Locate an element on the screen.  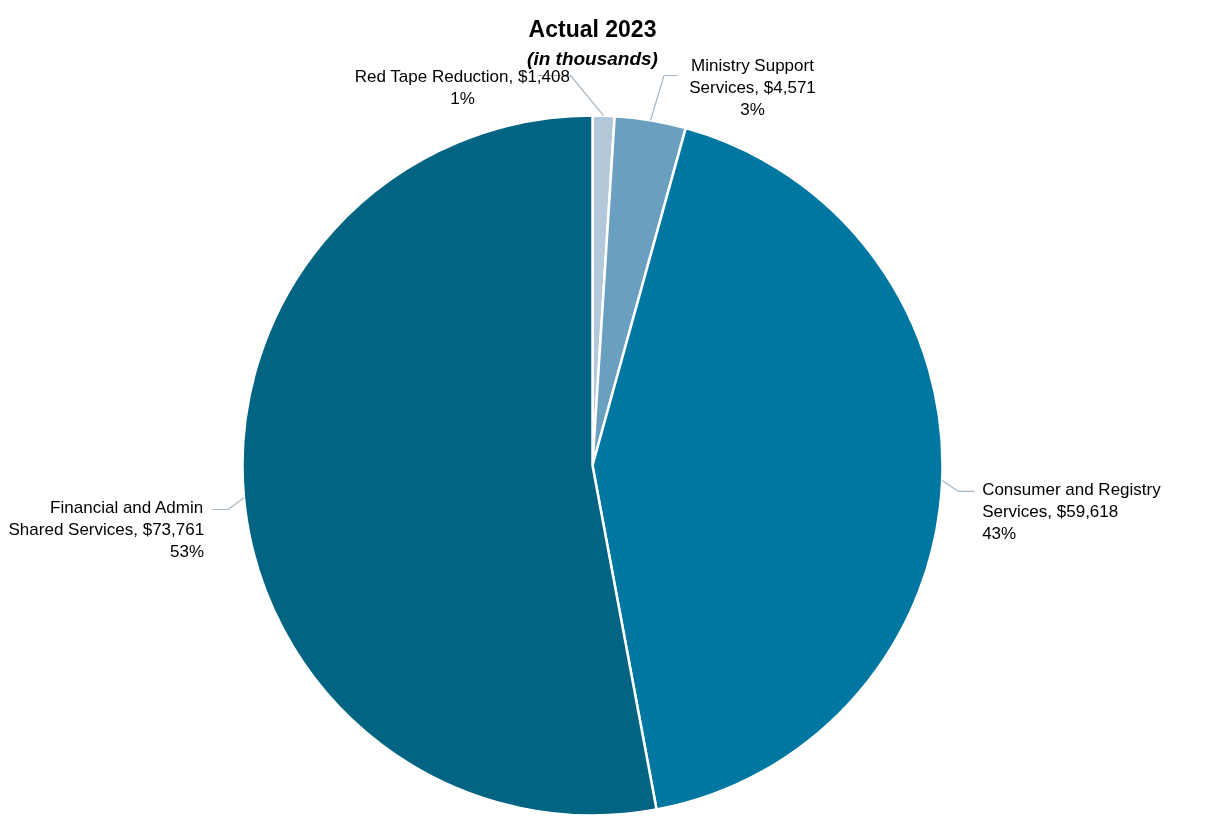
chart-title: Actual 2023 is located at coordinates (592, 28).